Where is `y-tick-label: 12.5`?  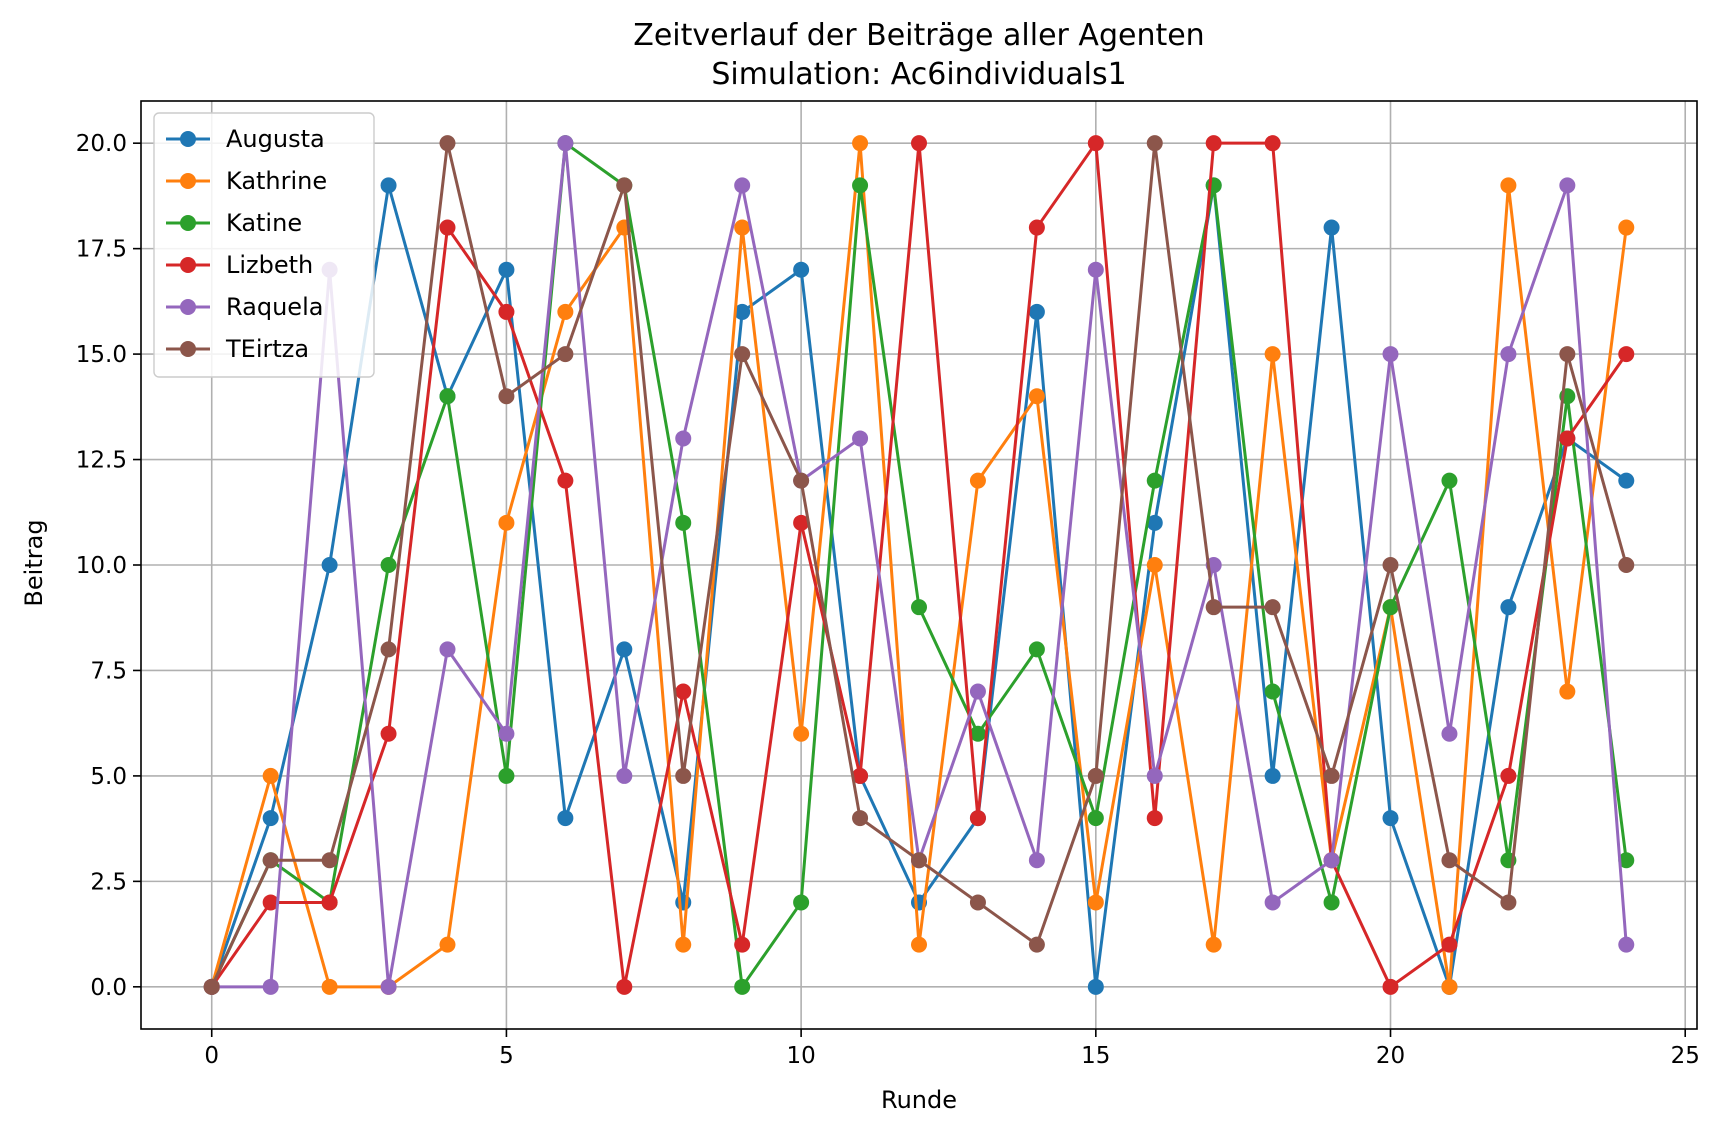 y-tick-label: 12.5 is located at coordinates (101, 461).